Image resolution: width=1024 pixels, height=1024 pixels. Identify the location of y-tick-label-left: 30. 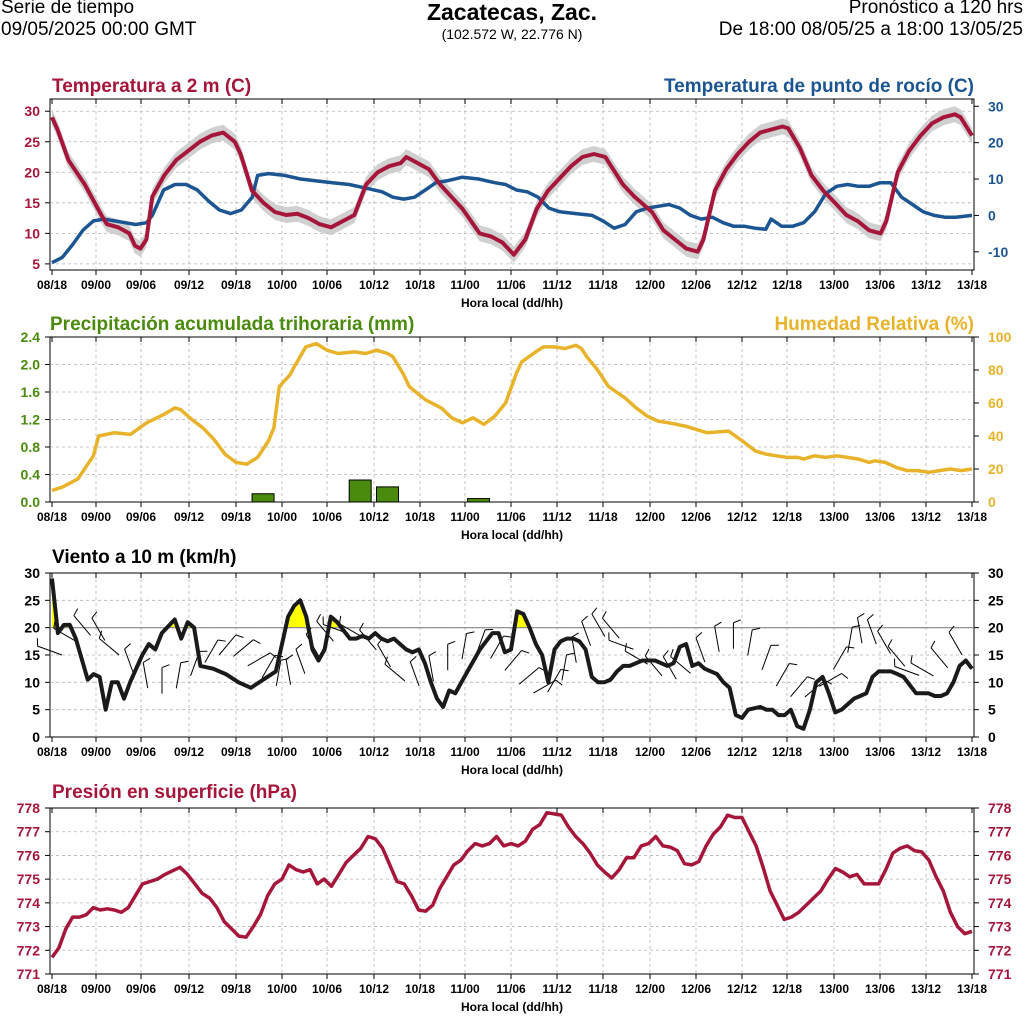
(32, 573).